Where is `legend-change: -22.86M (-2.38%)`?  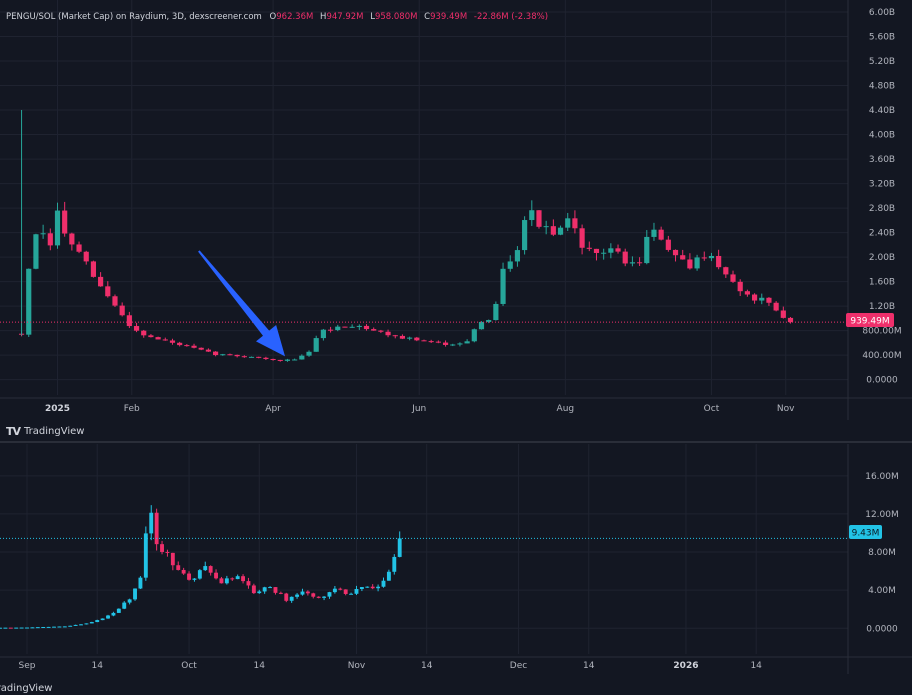
legend-change: -22.86M (-2.38%) is located at coordinates (511, 17).